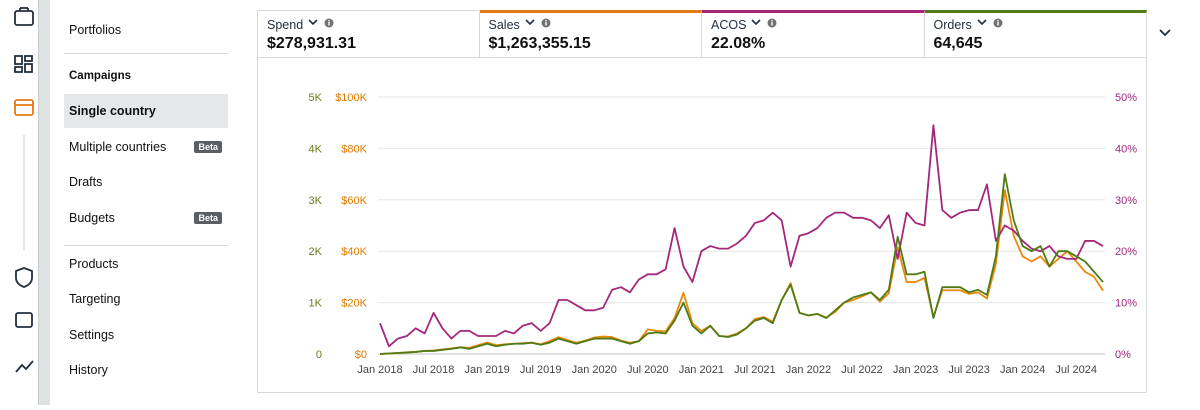 This screenshot has width=1200, height=410. What do you see at coordinates (118, 146) in the screenshot?
I see `nav-label: Multiple countries` at bounding box center [118, 146].